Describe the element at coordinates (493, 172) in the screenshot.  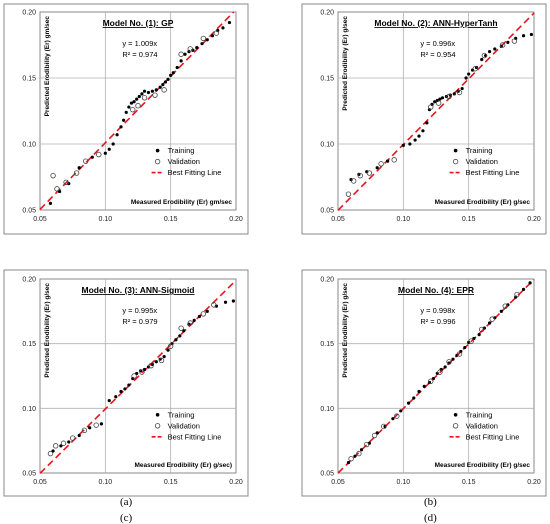
I see `panel-2-legend-fit-label: Best Fitting Line` at that location.